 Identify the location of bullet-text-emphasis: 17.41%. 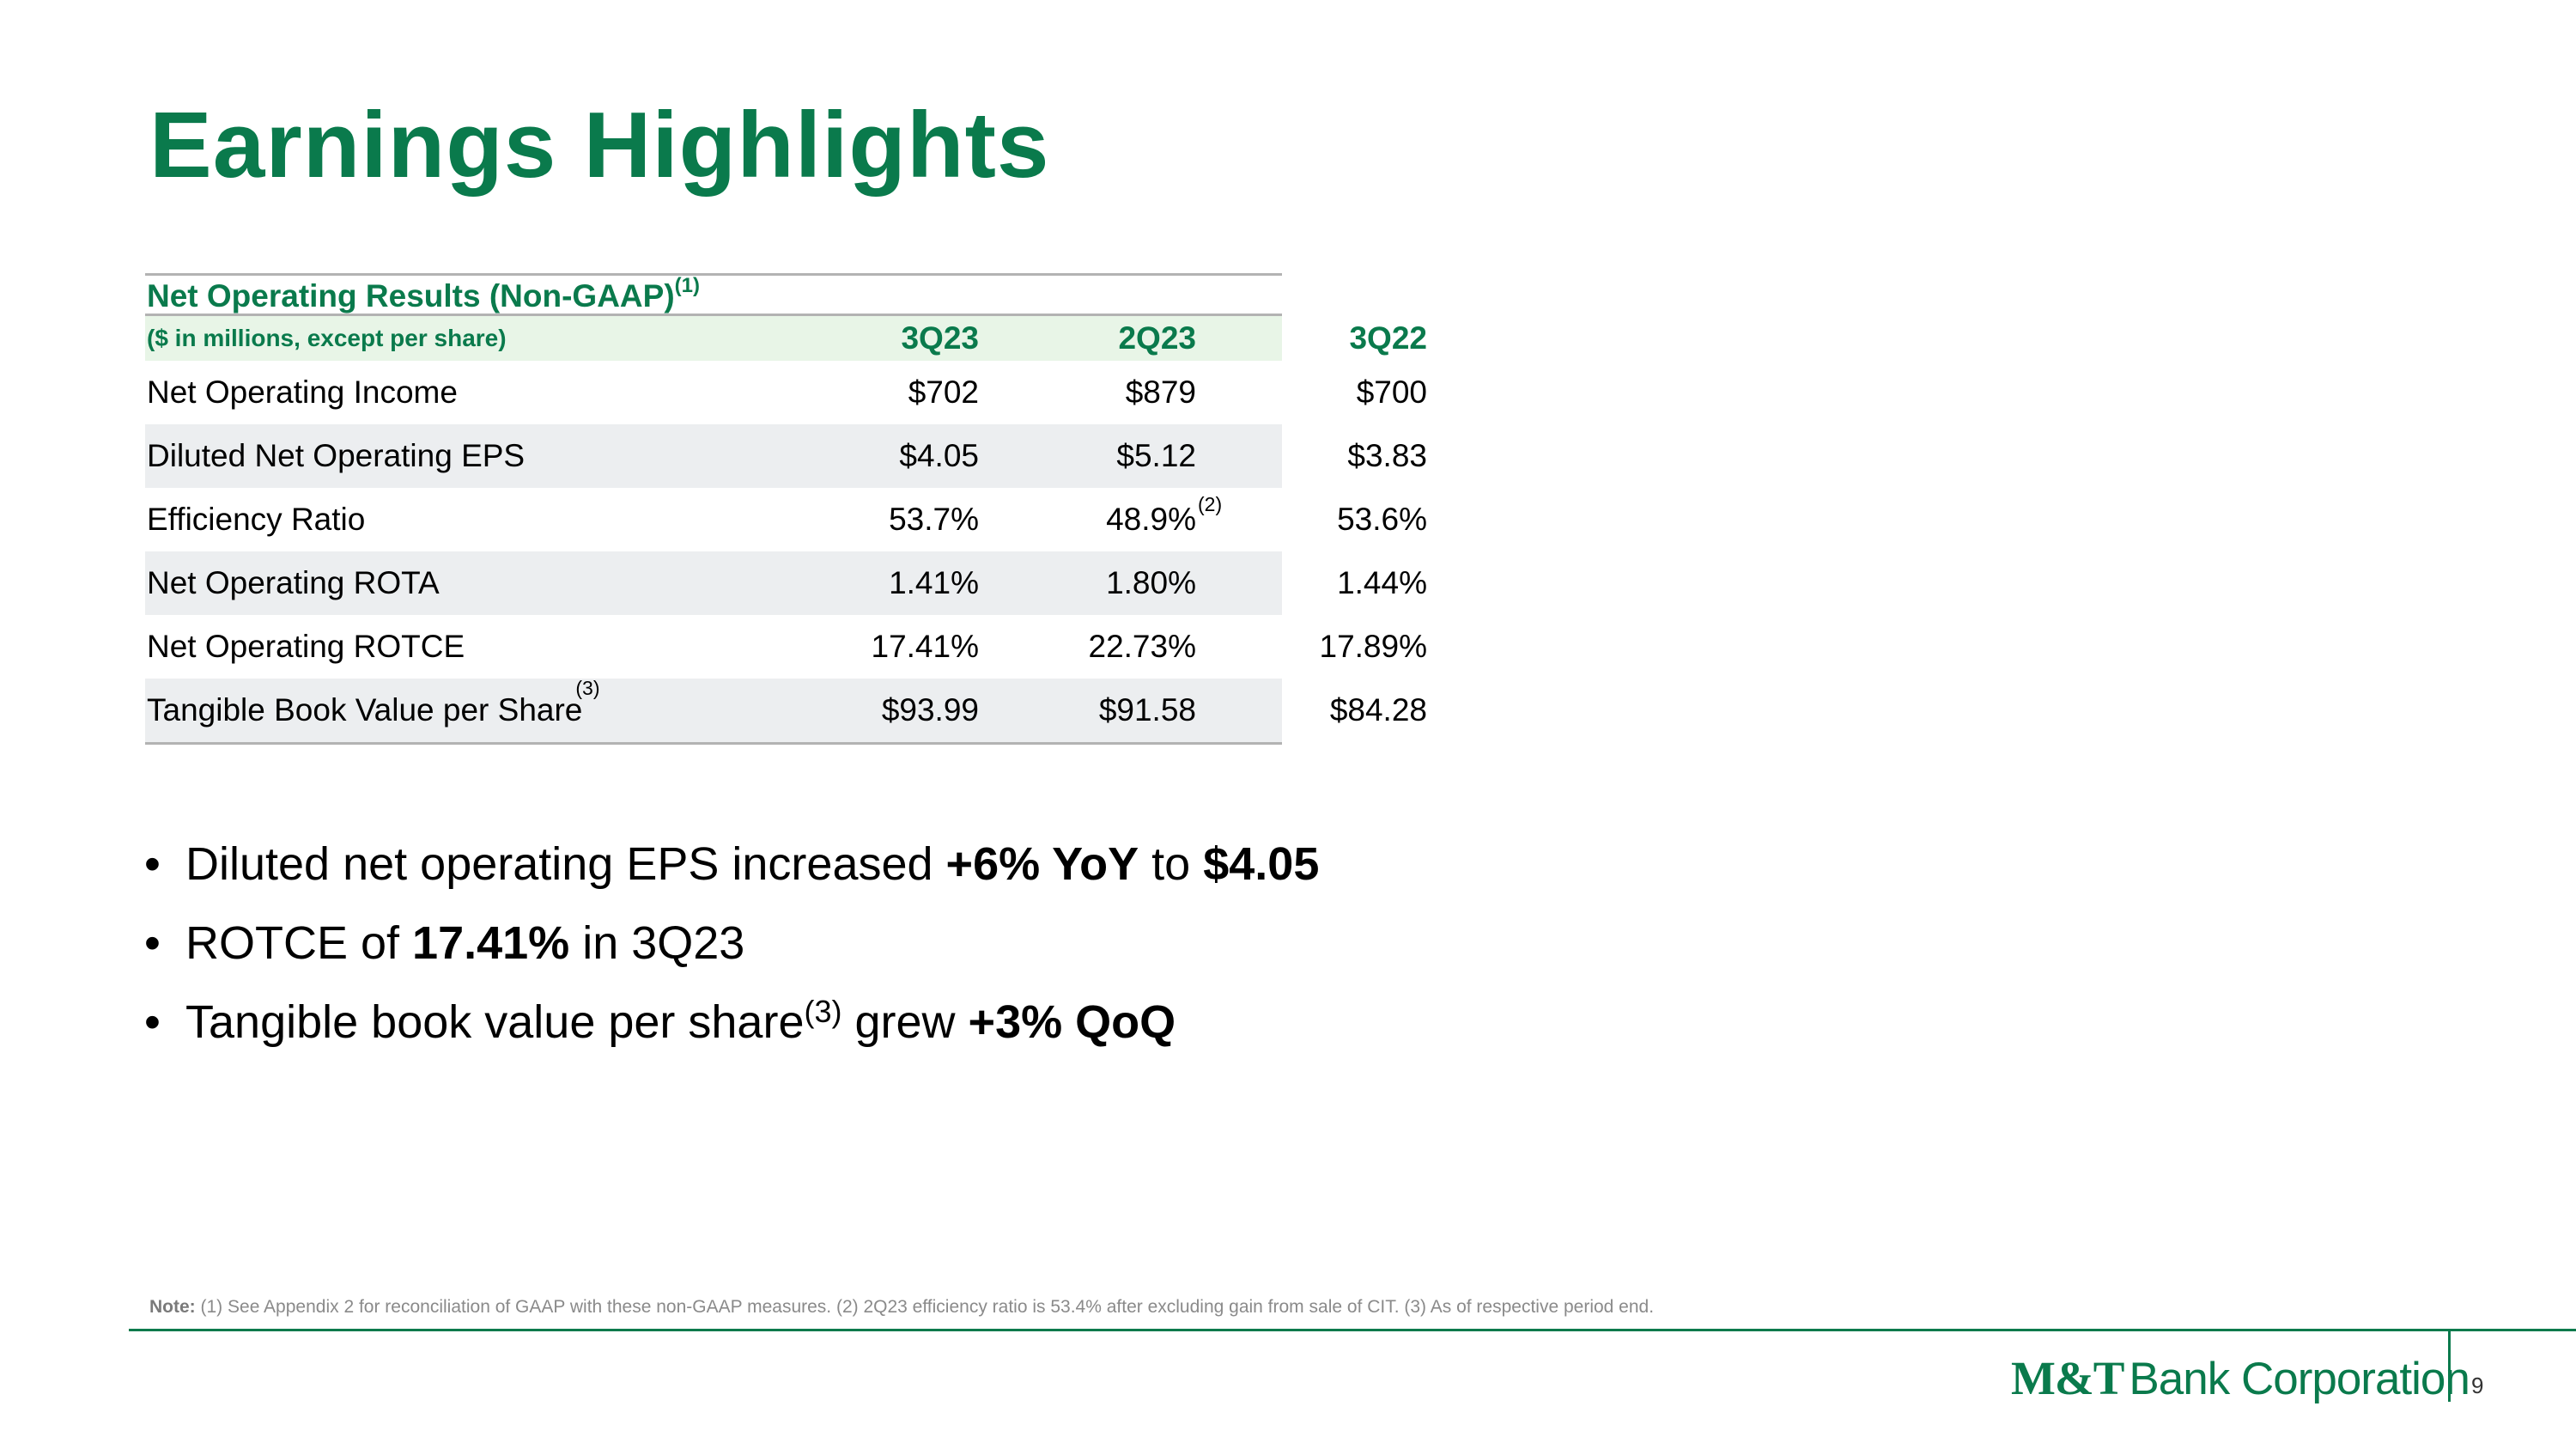
(491, 943).